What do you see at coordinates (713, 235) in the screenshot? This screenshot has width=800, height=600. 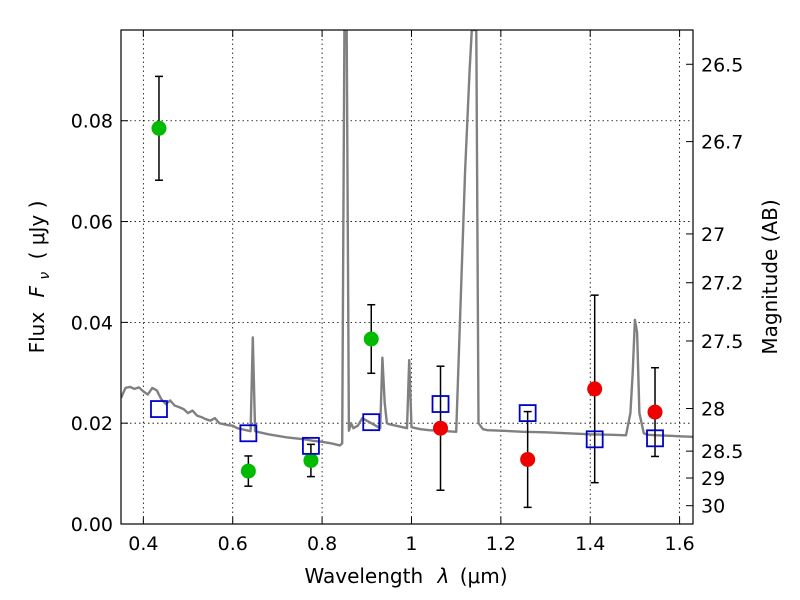 I see `y2-tick-label: 27` at bounding box center [713, 235].